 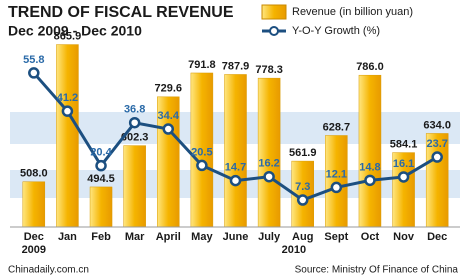 What do you see at coordinates (169, 89) in the screenshot?
I see `bar-value-label: 729.6` at bounding box center [169, 89].